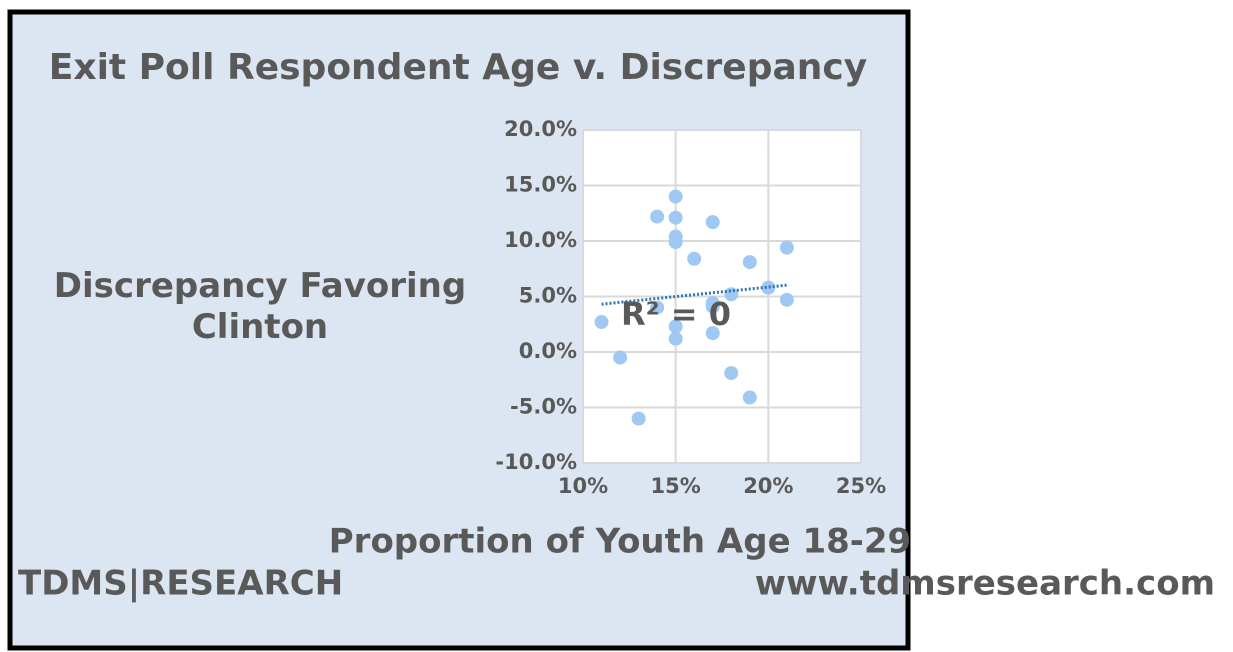 The height and width of the screenshot is (652, 1233). Describe the element at coordinates (548, 351) in the screenshot. I see `y-tick-label: 0.0%` at that location.